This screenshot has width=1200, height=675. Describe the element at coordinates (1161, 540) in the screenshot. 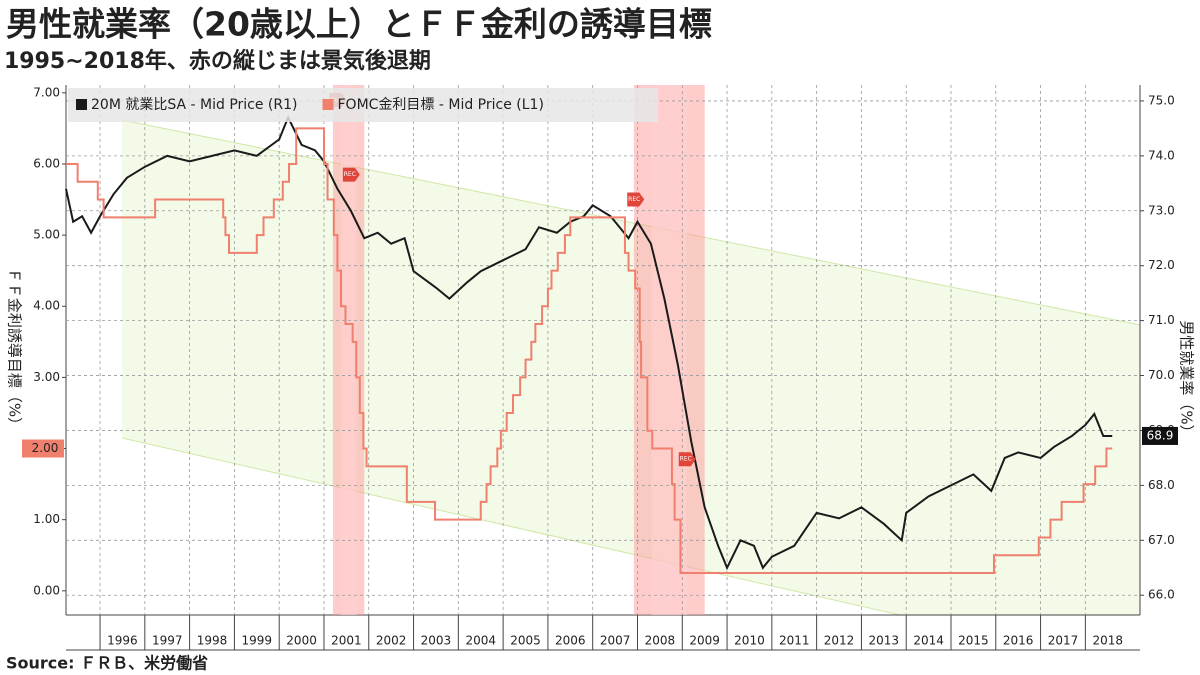

I see `y2-tick-label: 67.0` at that location.